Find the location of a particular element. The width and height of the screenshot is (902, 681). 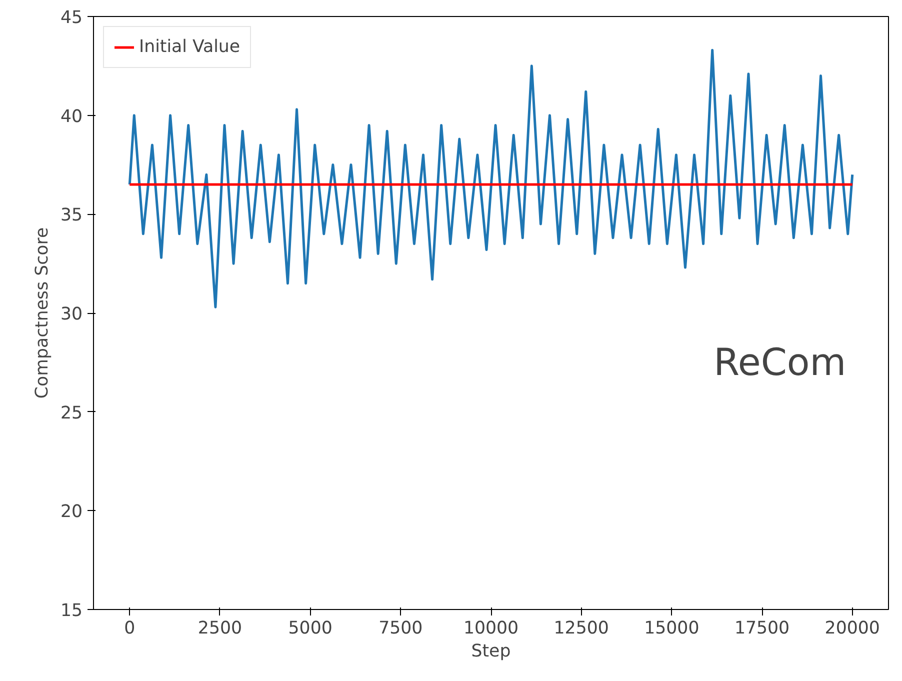

x-tick-label: 0 is located at coordinates (130, 628).